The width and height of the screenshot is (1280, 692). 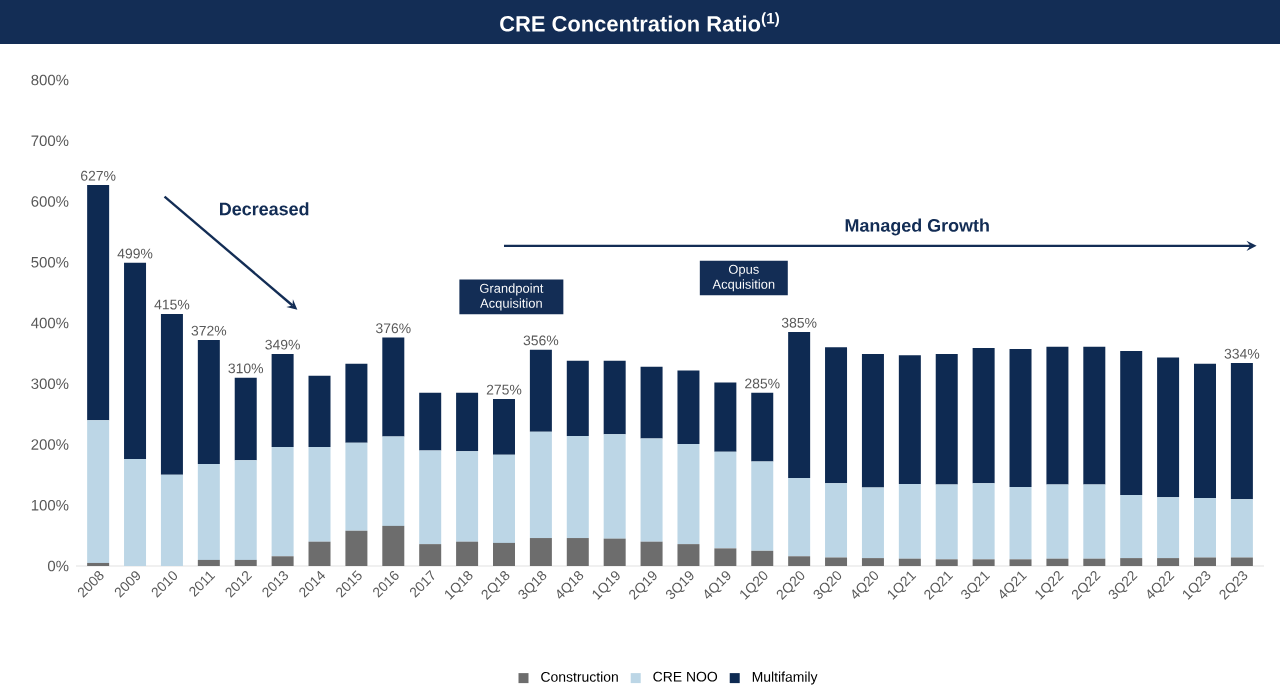 I want to click on annotation: Managed Growth, so click(x=917, y=227).